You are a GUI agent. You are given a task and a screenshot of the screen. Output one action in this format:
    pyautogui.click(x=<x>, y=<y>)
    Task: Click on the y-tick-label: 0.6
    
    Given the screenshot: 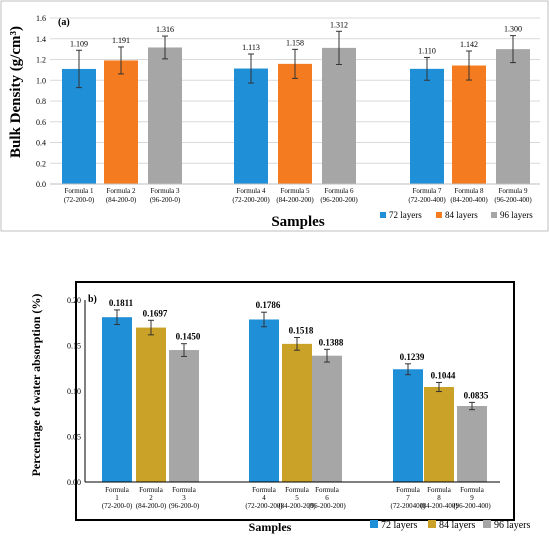 What is the action you would take?
    pyautogui.click(x=41, y=122)
    